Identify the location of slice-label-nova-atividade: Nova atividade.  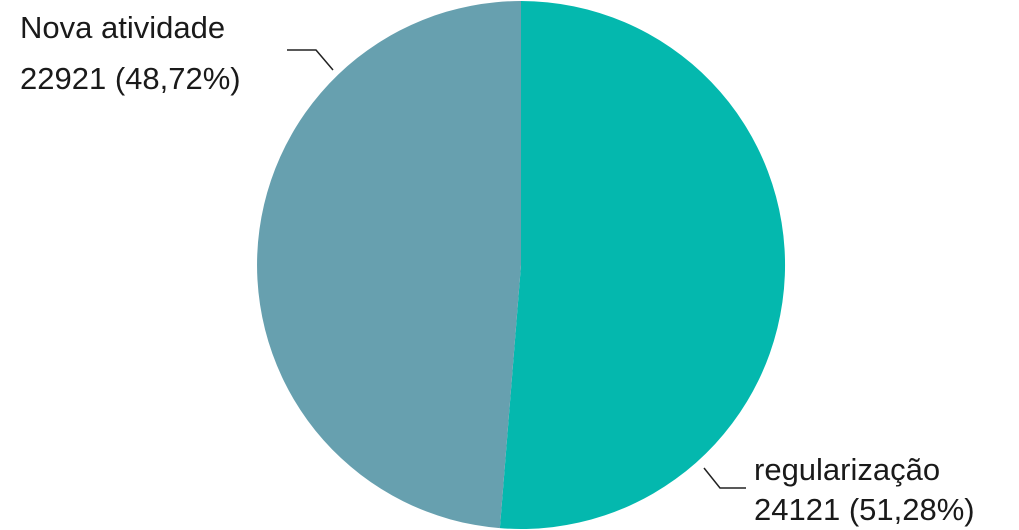
(122, 27).